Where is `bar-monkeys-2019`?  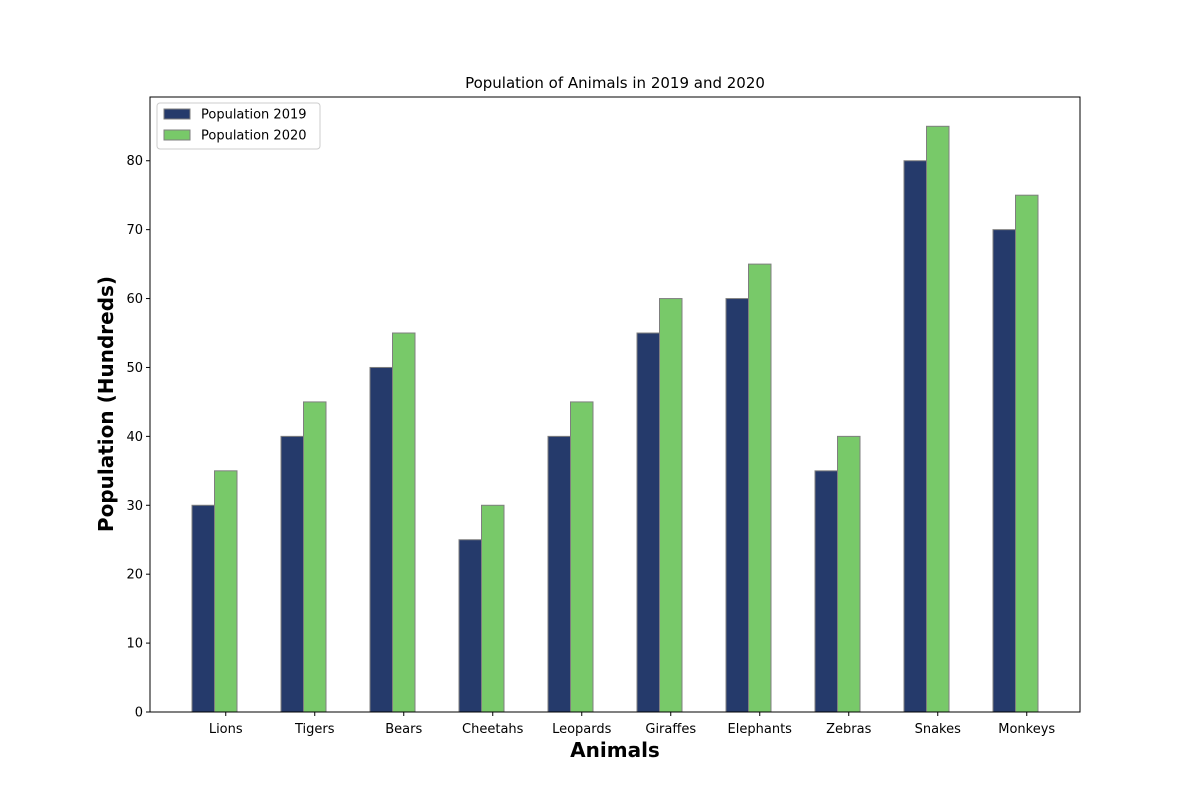
bar-monkeys-2019 is located at coordinates (1004, 471).